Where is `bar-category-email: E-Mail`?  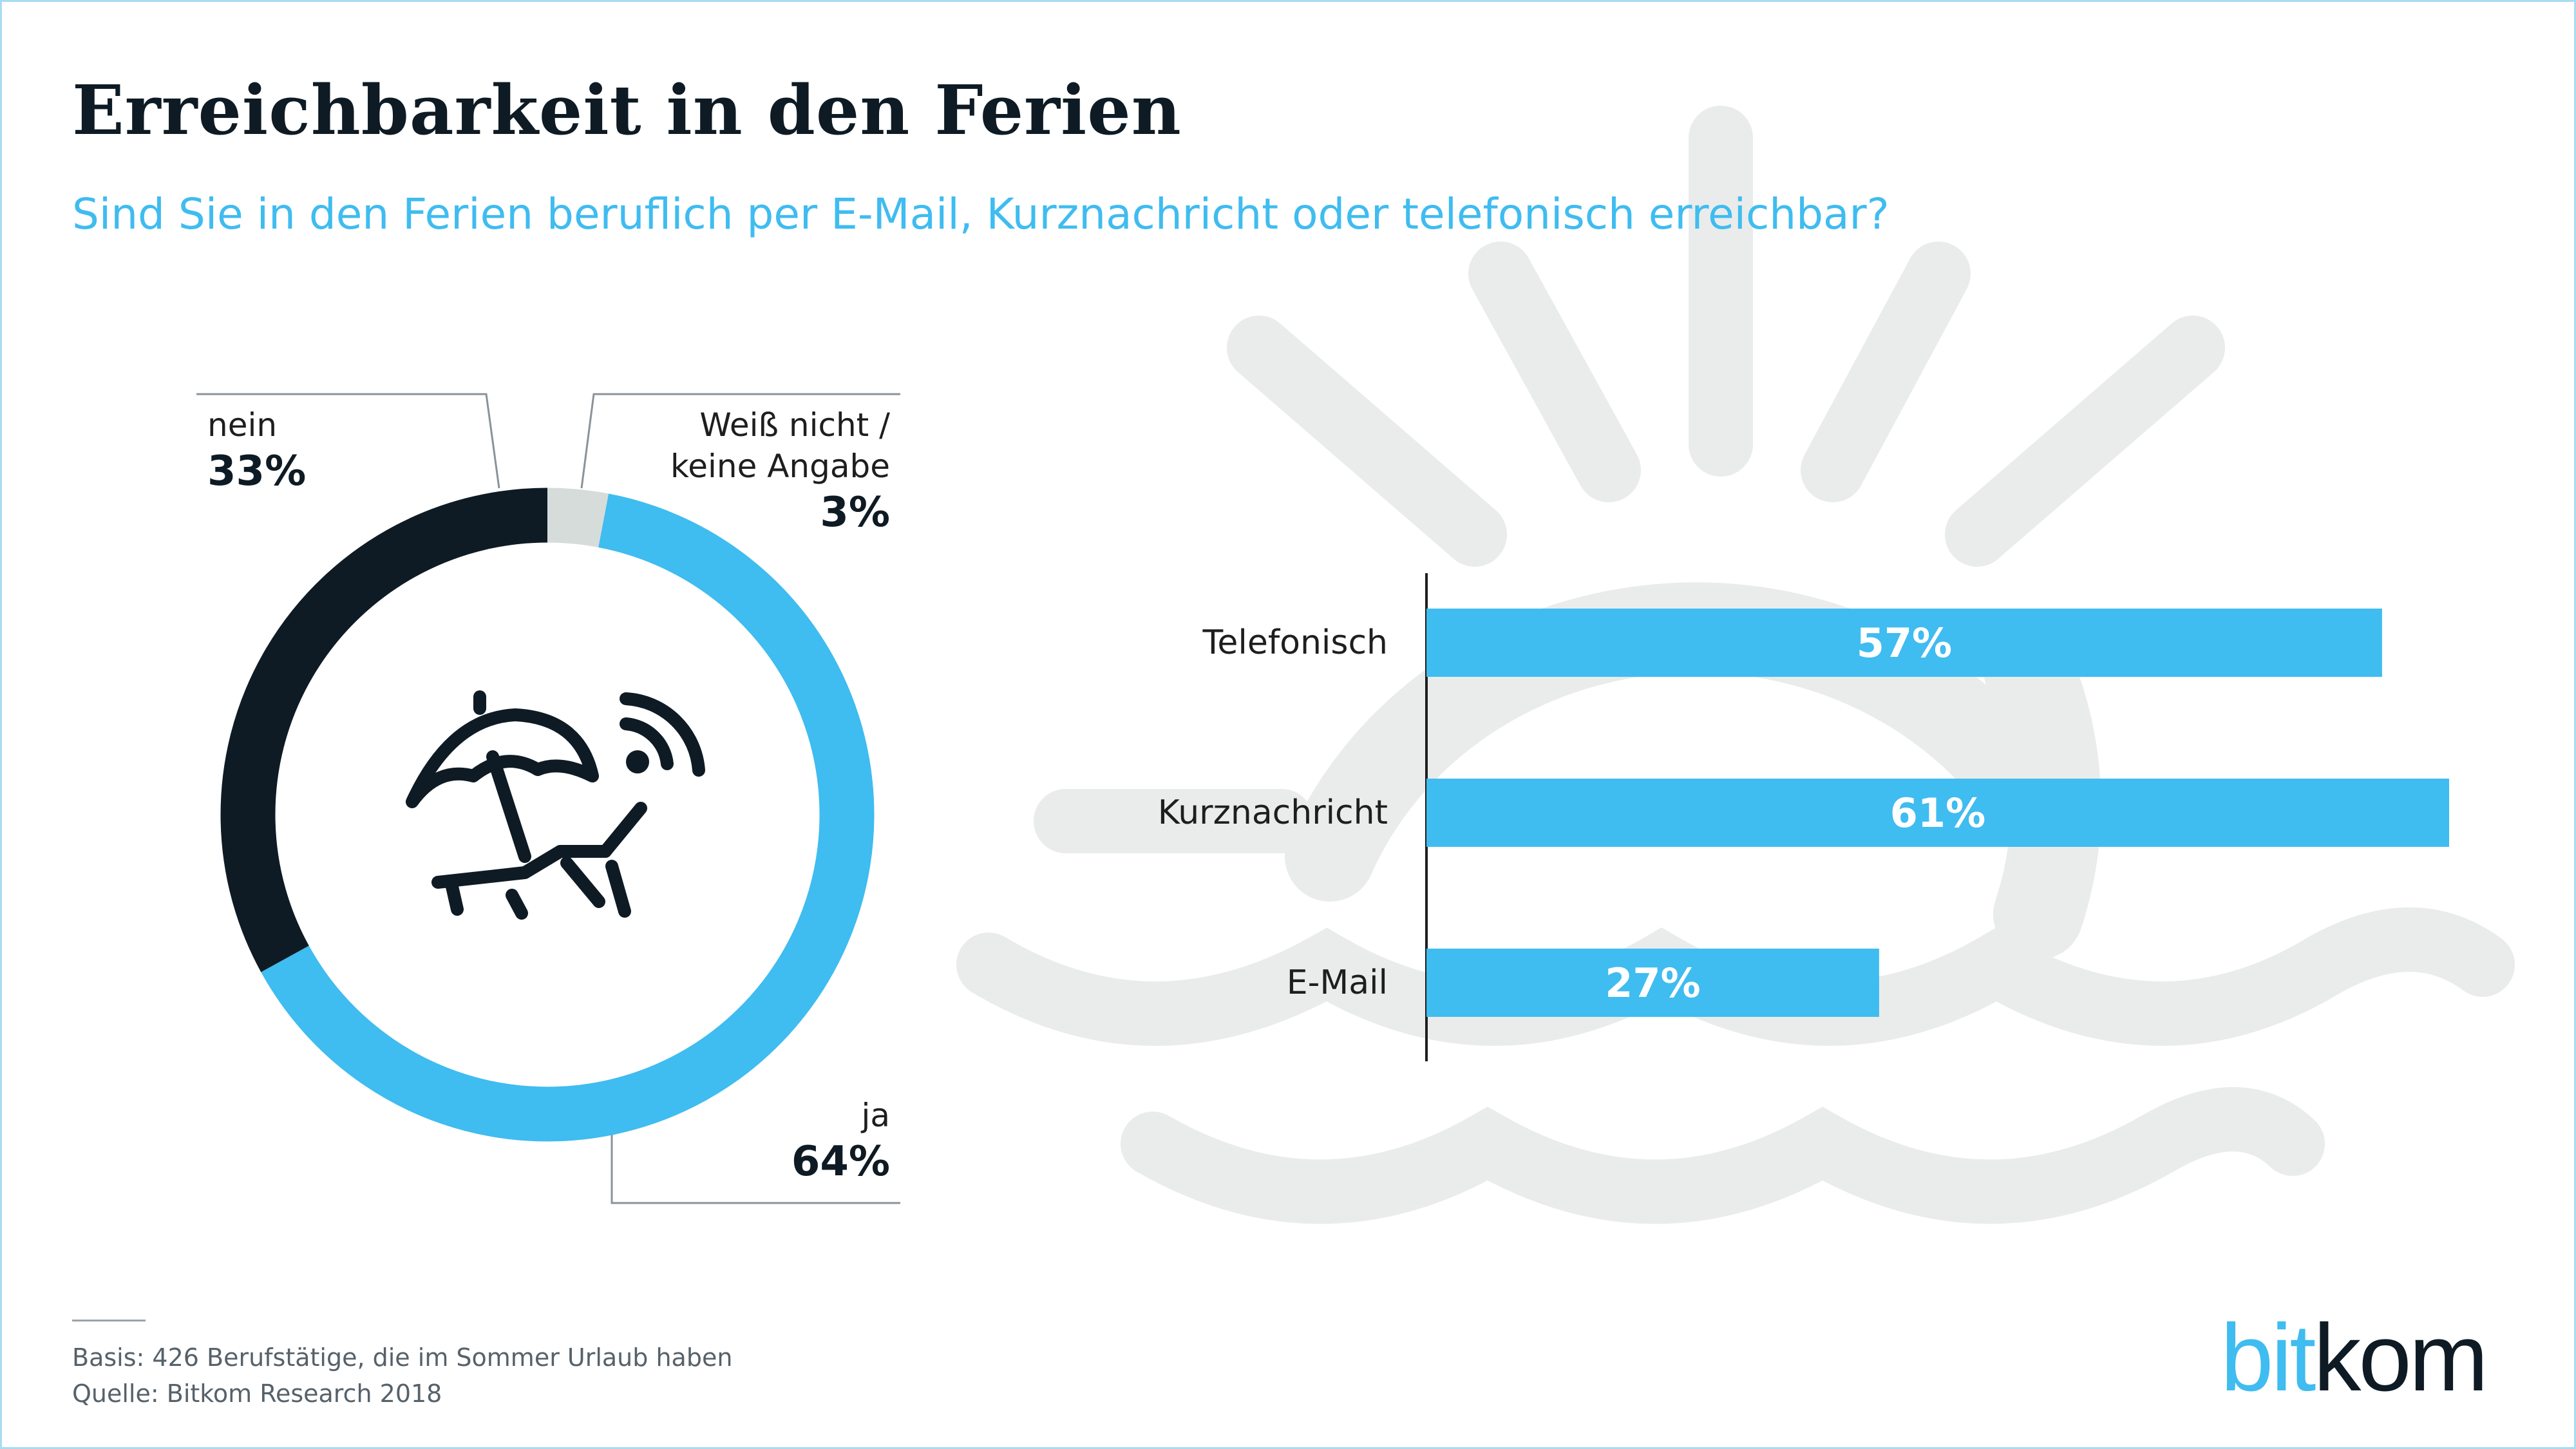 bar-category-email: E-Mail is located at coordinates (1337, 982).